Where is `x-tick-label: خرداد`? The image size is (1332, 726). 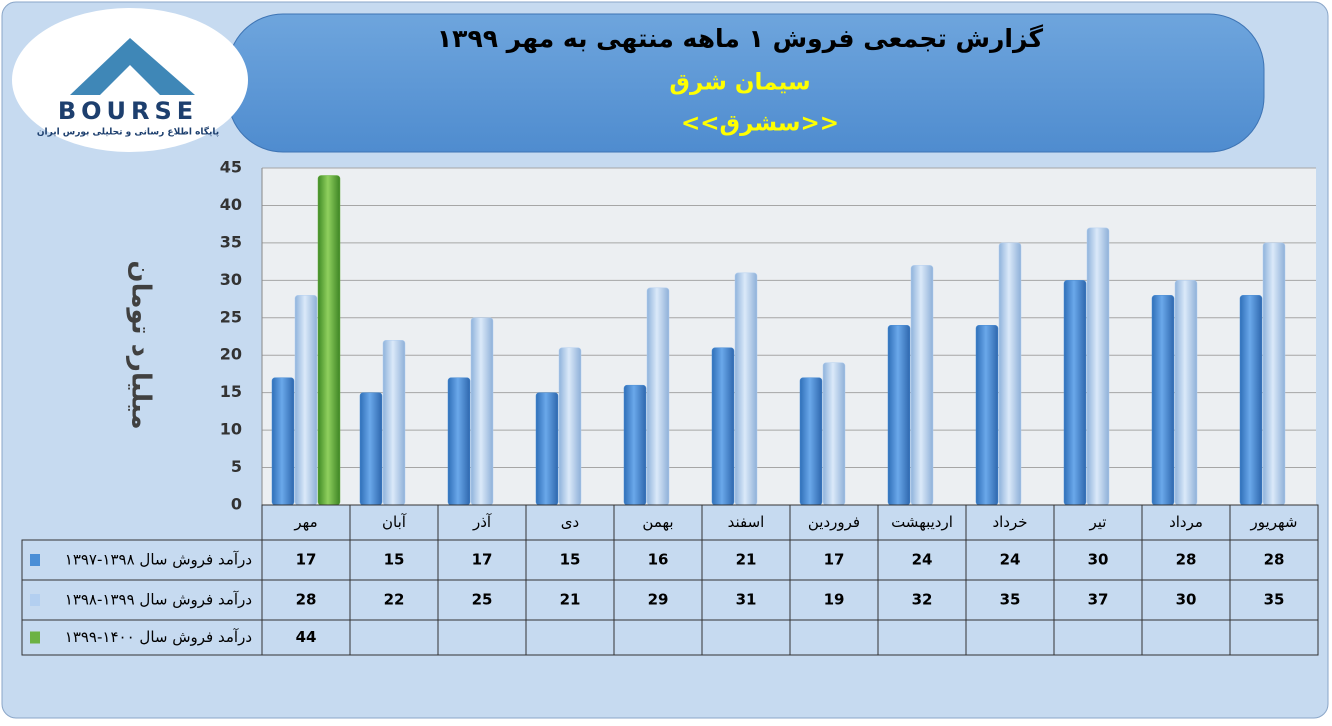 x-tick-label: خرداد is located at coordinates (1009, 522).